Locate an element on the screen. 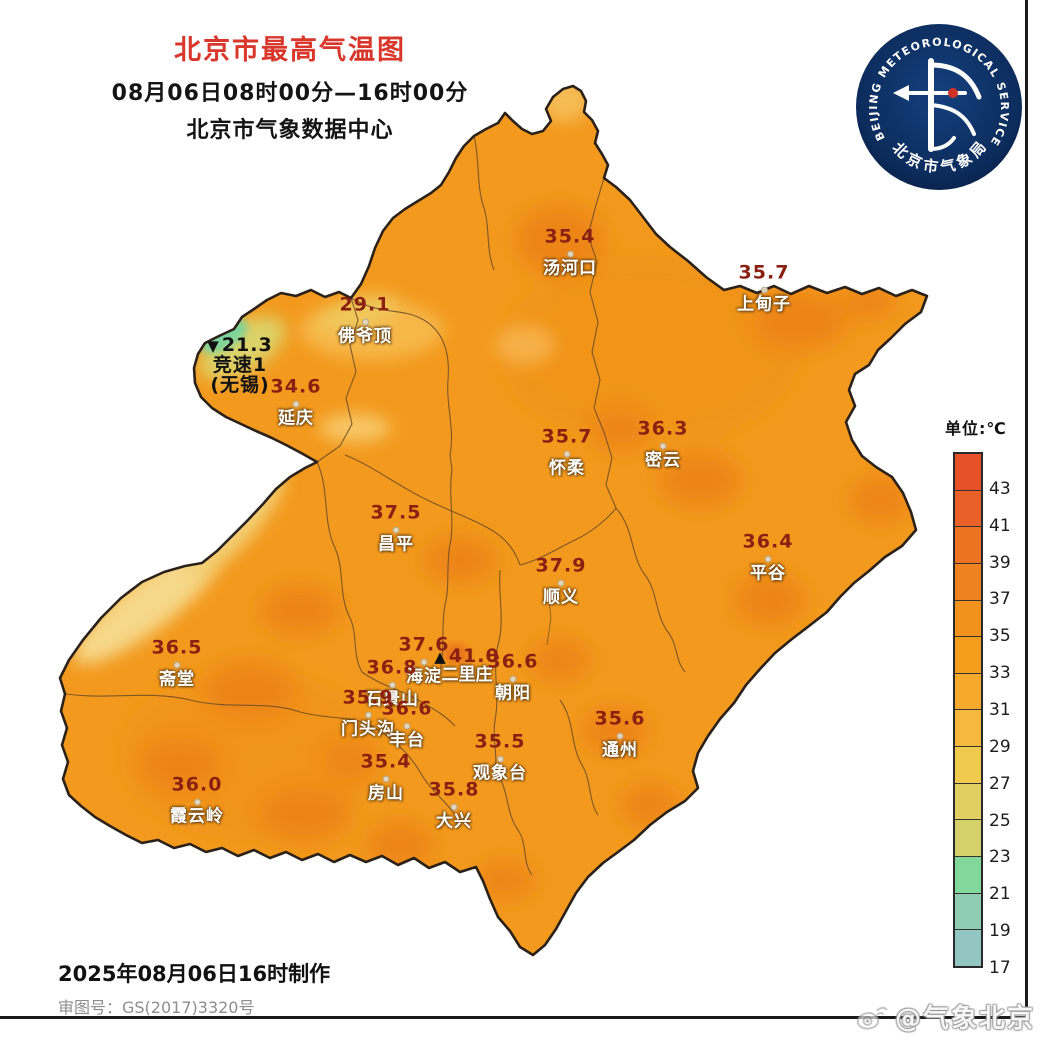 The width and height of the screenshot is (1040, 1040). wind-profiler-symbol-icon is located at coordinates (937, 105).